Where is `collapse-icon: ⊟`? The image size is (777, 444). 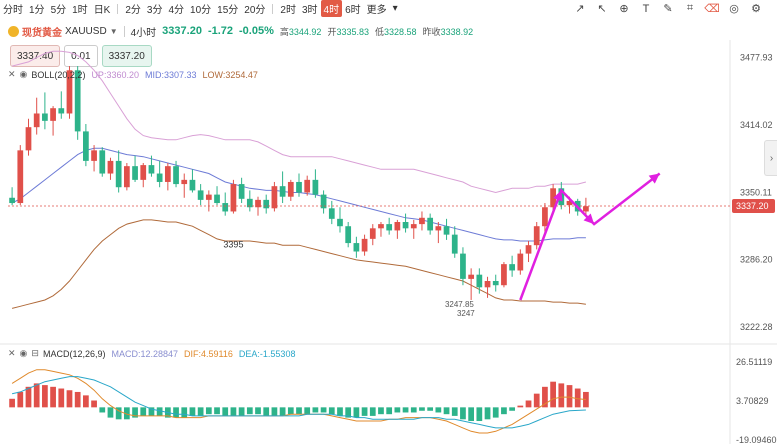 collapse-icon: ⊟ is located at coordinates (35, 353).